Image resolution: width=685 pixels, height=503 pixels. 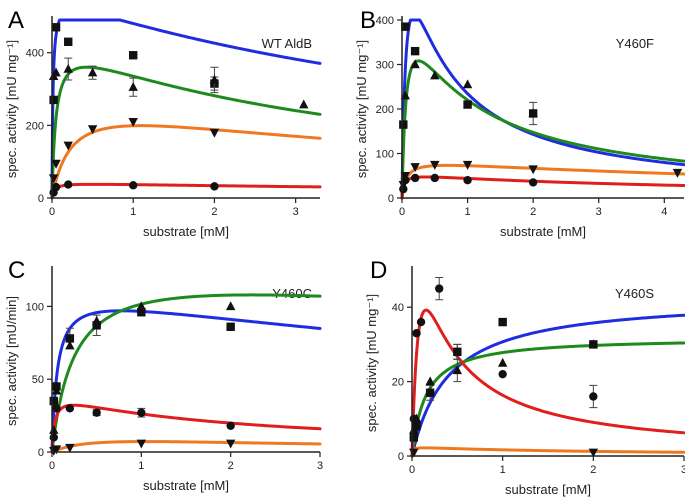 What do you see at coordinates (38, 380) in the screenshot?
I see `y-tick-label: 50` at bounding box center [38, 380].